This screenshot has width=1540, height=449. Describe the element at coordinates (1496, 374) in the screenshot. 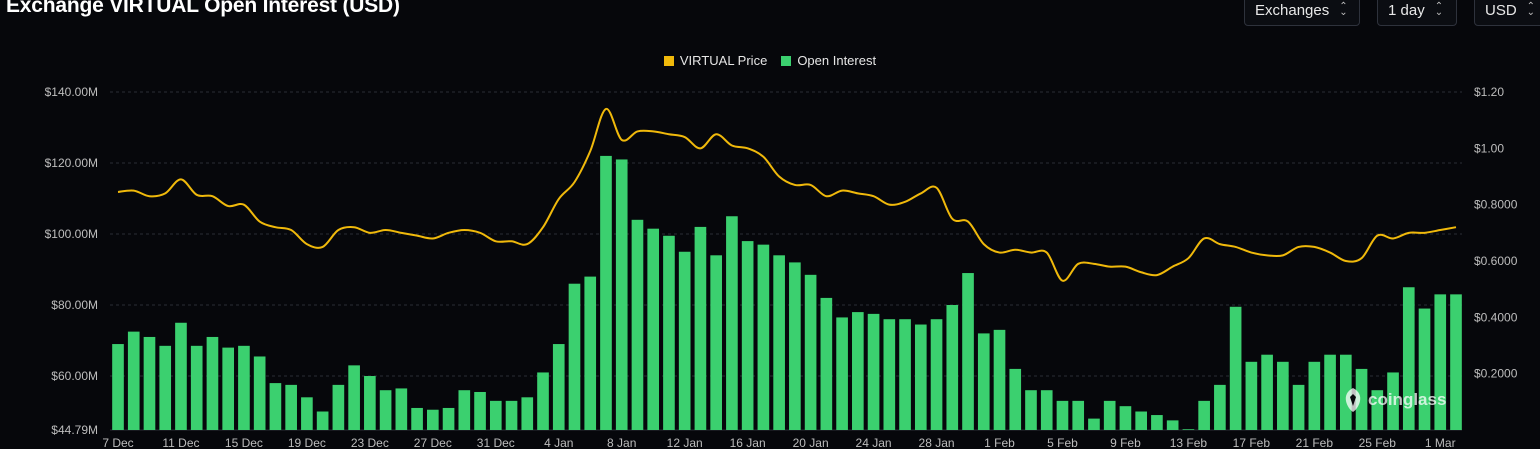

I see `y-right-tick-label: $0.2000` at that location.